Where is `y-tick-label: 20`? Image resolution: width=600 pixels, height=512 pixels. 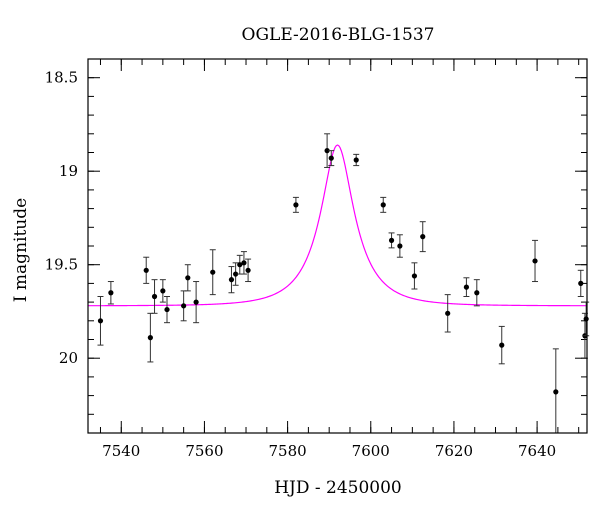 y-tick-label: 20 is located at coordinates (68, 358).